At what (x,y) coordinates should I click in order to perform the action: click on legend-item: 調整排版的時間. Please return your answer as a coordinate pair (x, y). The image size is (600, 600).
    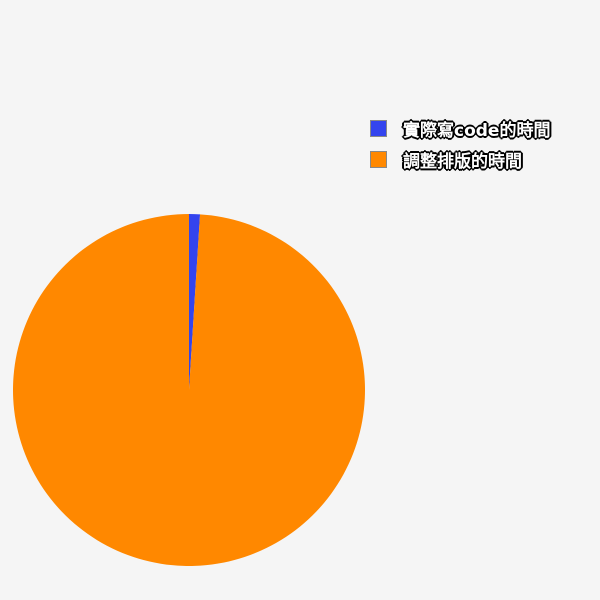
    Looking at the image, I should click on (460, 160).